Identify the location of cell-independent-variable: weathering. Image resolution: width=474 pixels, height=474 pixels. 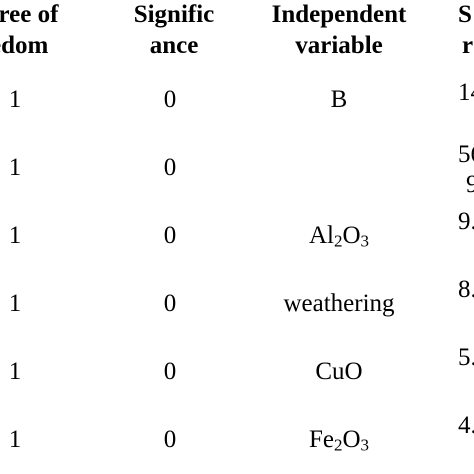
(339, 303).